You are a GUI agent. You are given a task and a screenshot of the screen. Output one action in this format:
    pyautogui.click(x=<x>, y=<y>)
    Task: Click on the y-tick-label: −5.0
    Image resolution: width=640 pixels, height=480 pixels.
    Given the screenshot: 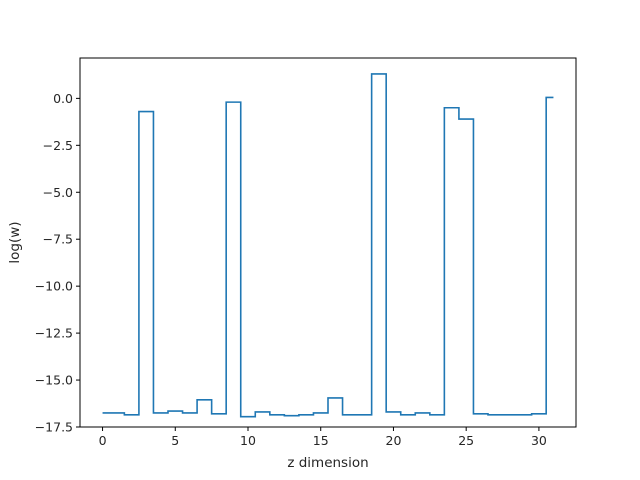 What is the action you would take?
    pyautogui.click(x=58, y=192)
    